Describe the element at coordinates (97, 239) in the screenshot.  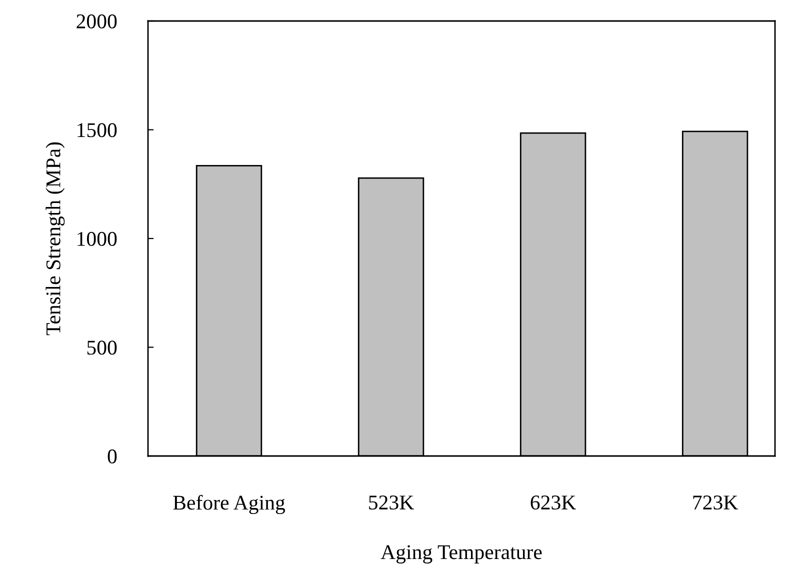
I see `y-tick-label: 1000` at that location.